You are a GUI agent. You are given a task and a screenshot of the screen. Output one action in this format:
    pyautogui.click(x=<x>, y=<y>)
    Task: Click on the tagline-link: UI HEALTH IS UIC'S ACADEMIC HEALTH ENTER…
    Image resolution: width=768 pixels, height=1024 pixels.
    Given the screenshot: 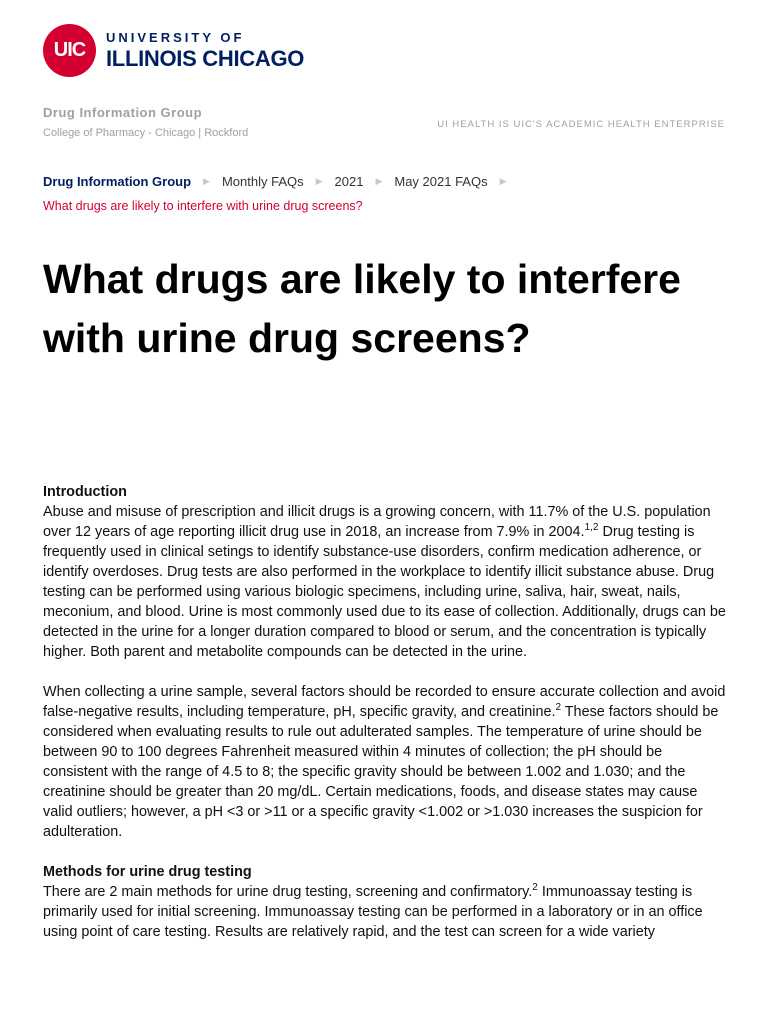 What is the action you would take?
    pyautogui.click(x=581, y=124)
    